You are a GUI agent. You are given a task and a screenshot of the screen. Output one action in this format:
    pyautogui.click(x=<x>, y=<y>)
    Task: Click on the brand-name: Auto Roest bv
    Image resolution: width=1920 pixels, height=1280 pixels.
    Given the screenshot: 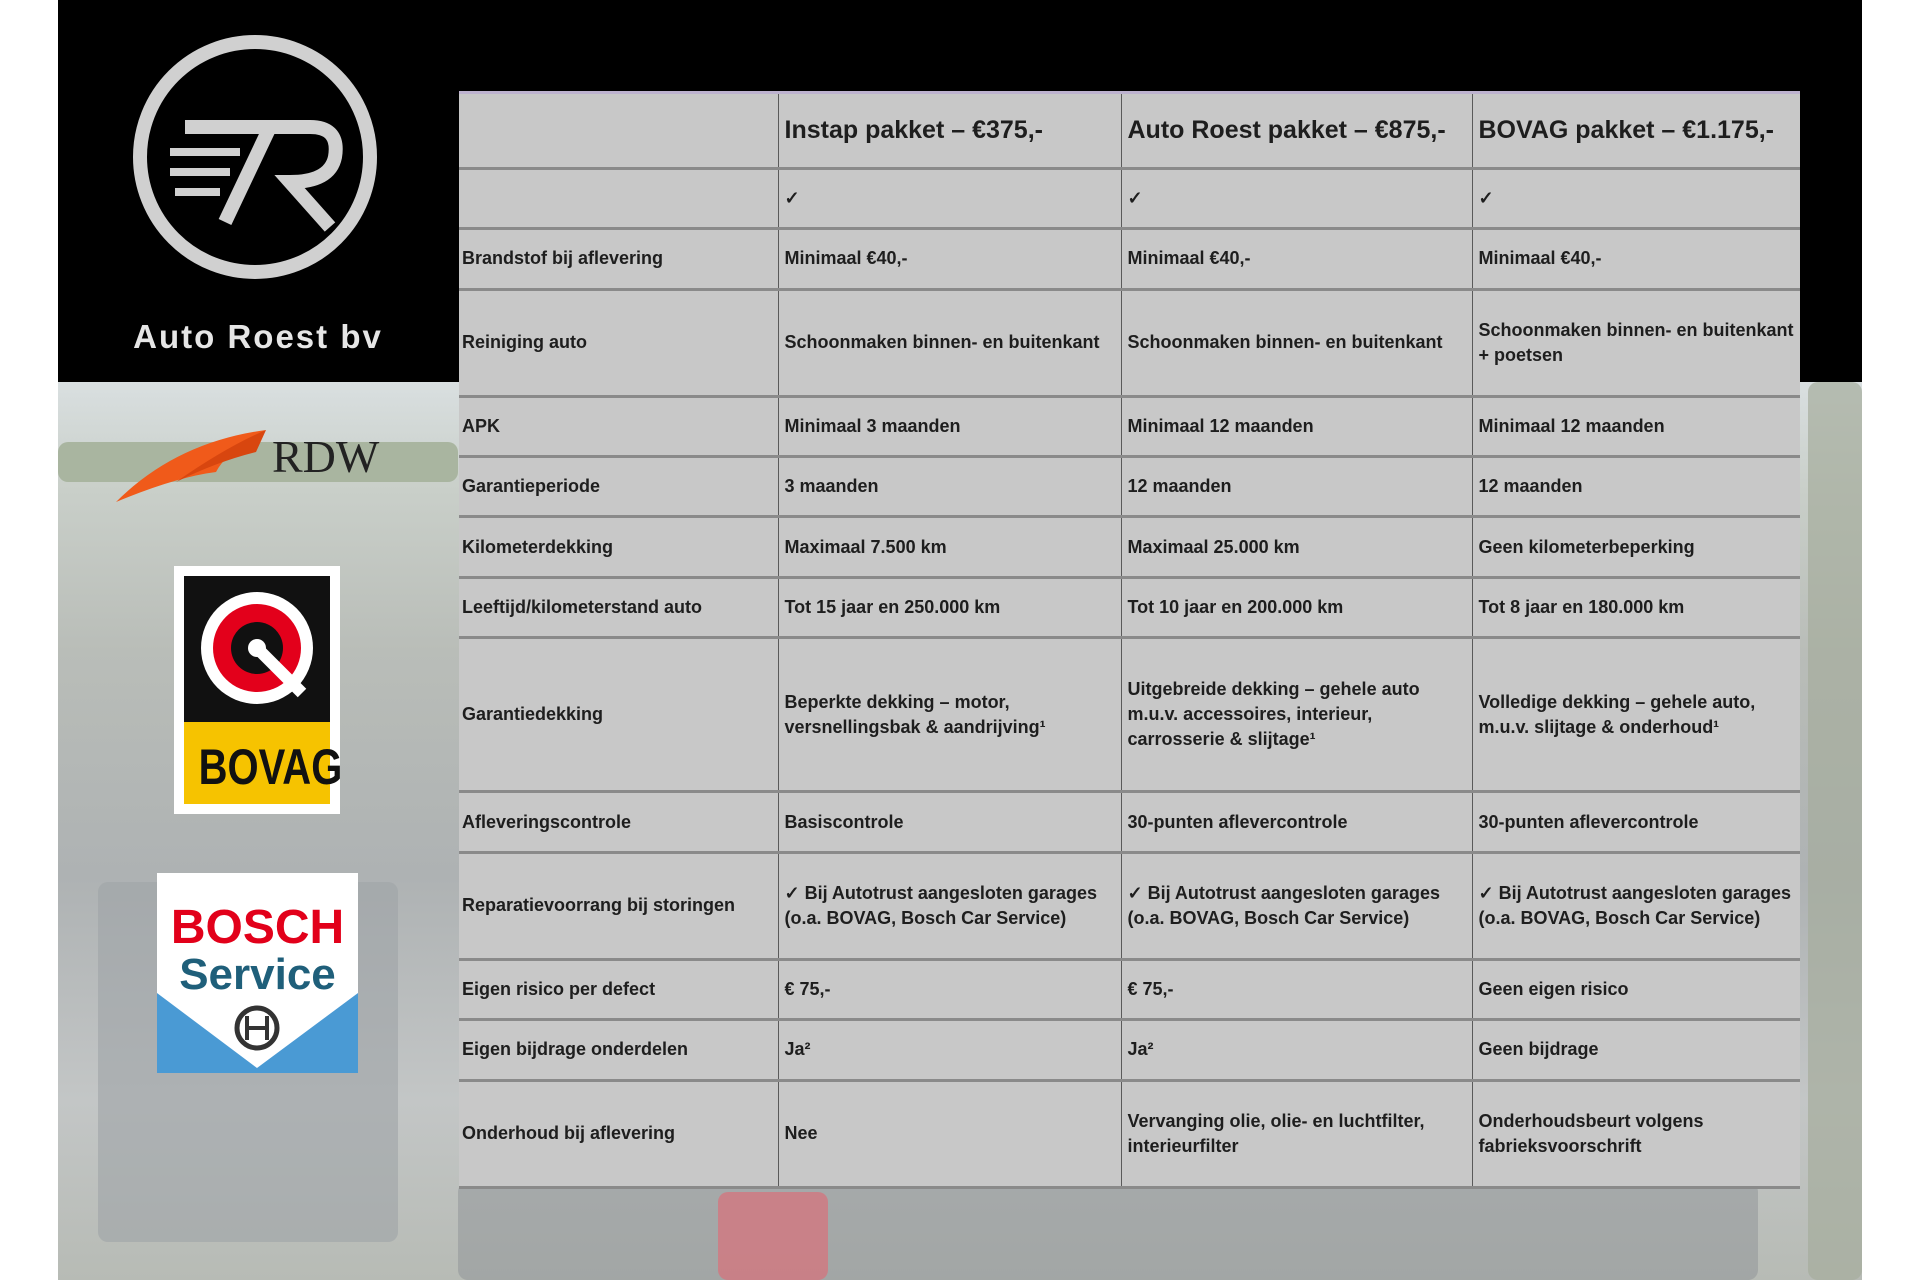 What is the action you would take?
    pyautogui.click(x=258, y=336)
    